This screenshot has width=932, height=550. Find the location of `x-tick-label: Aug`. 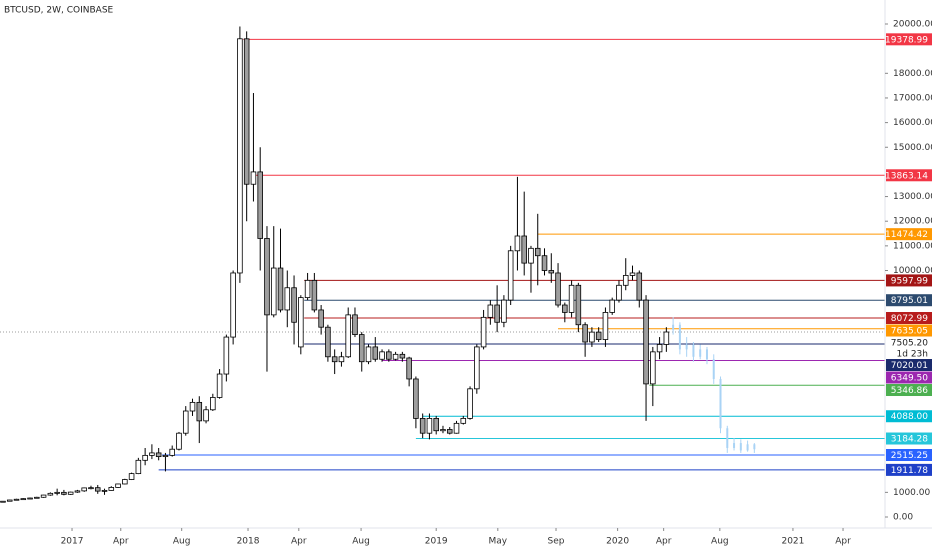

x-tick-label: Aug is located at coordinates (182, 542).